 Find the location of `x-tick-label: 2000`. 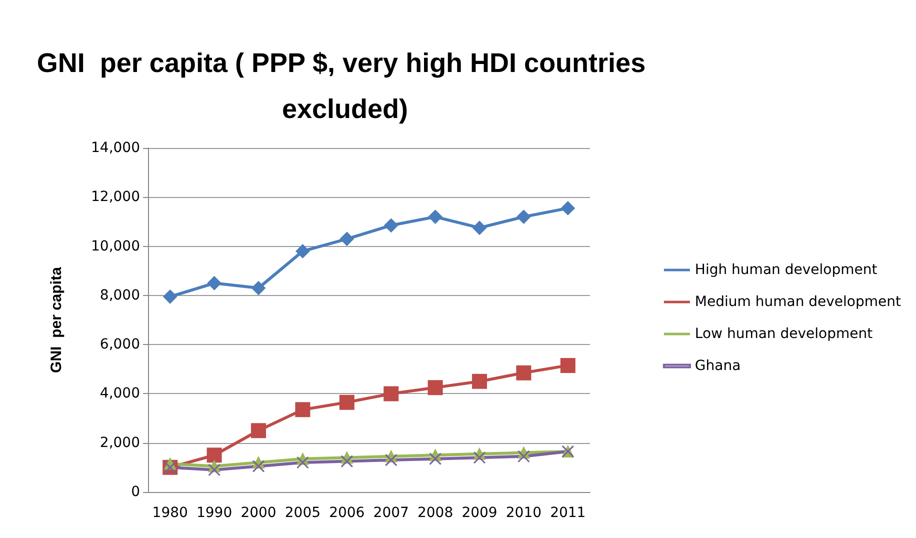

x-tick-label: 2000 is located at coordinates (258, 513).